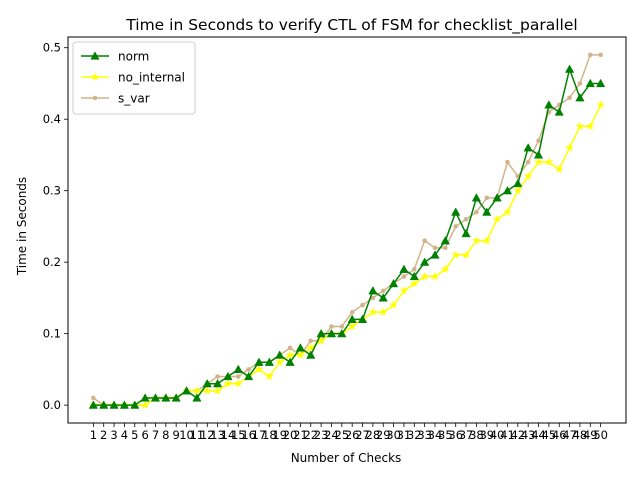 Image resolution: width=640 pixels, height=480 pixels. What do you see at coordinates (186, 435) in the screenshot?
I see `x-tick-label: 10` at bounding box center [186, 435].